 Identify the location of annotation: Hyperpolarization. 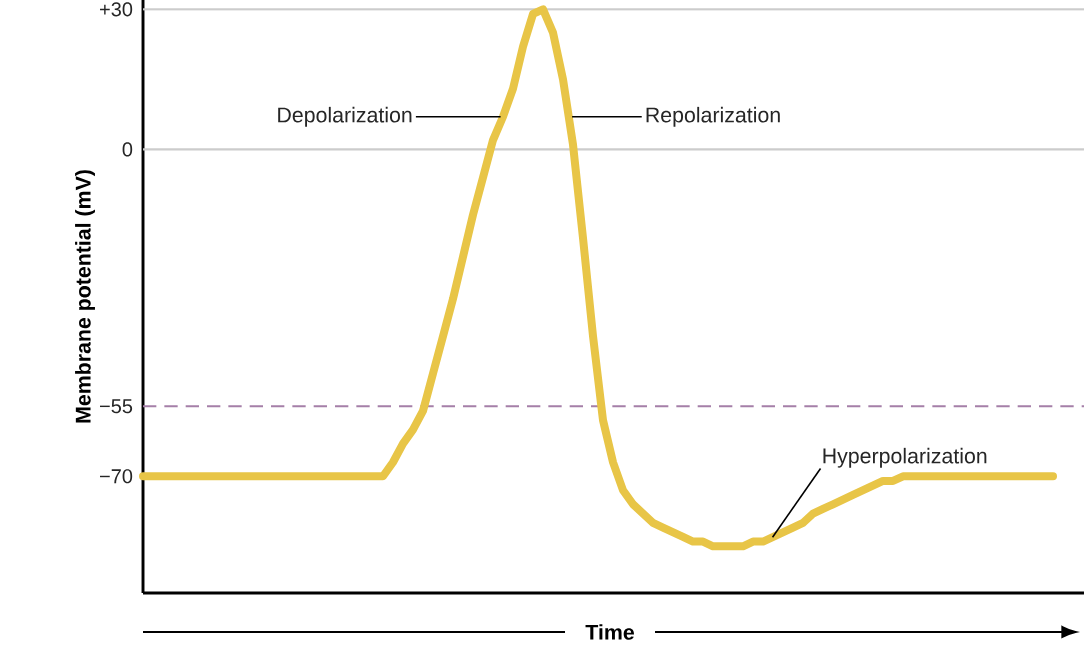
(905, 457).